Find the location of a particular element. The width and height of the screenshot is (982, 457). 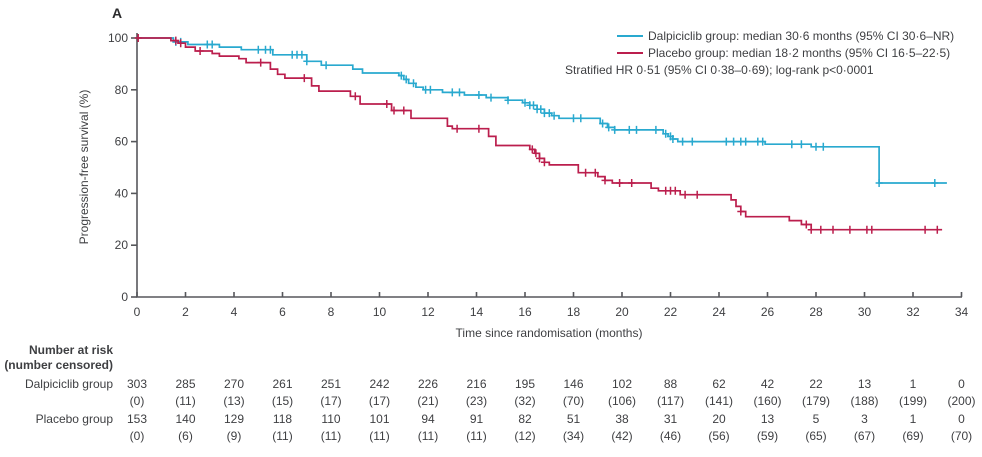

risk-count-cell: 153 is located at coordinates (137, 419).